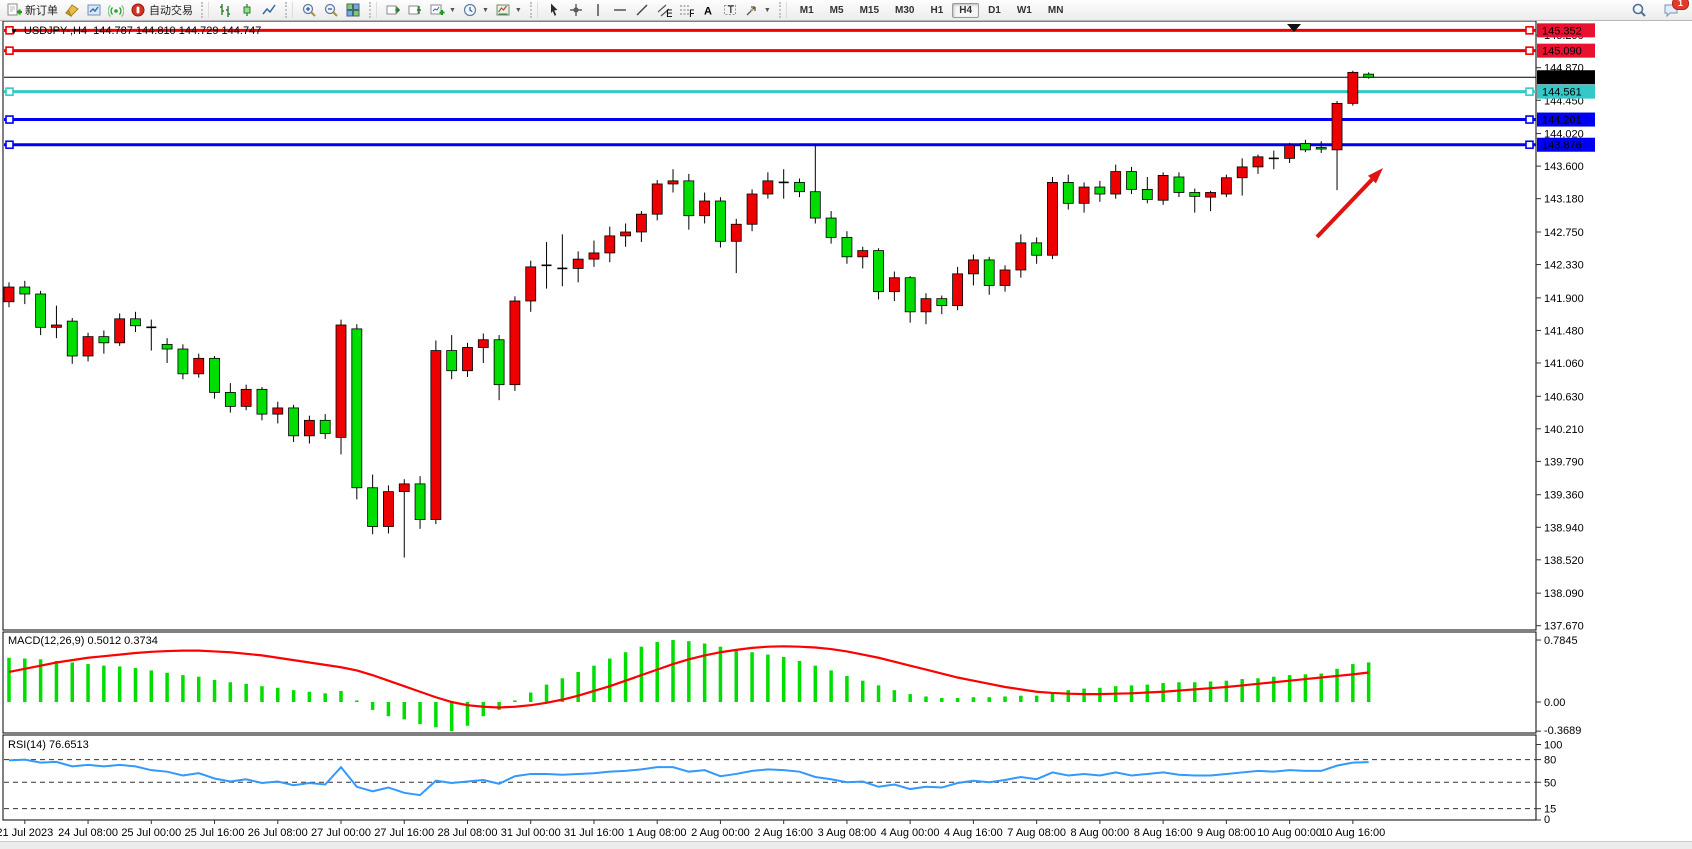 The image size is (1692, 849). I want to click on time-axis-label: 25 Jul 16:00, so click(215, 833).